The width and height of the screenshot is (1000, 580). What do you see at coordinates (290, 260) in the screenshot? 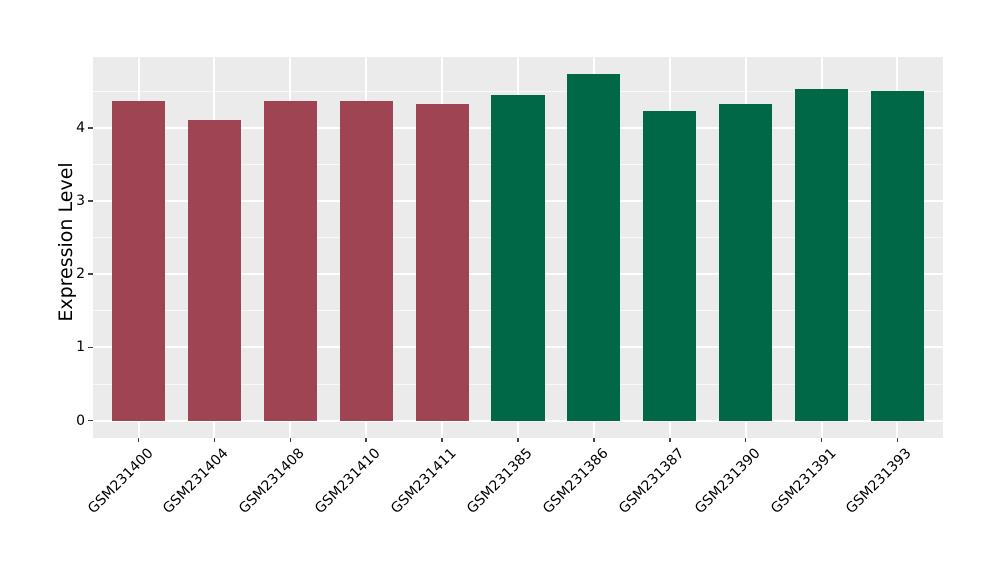
I see `bar-GSM231408` at bounding box center [290, 260].